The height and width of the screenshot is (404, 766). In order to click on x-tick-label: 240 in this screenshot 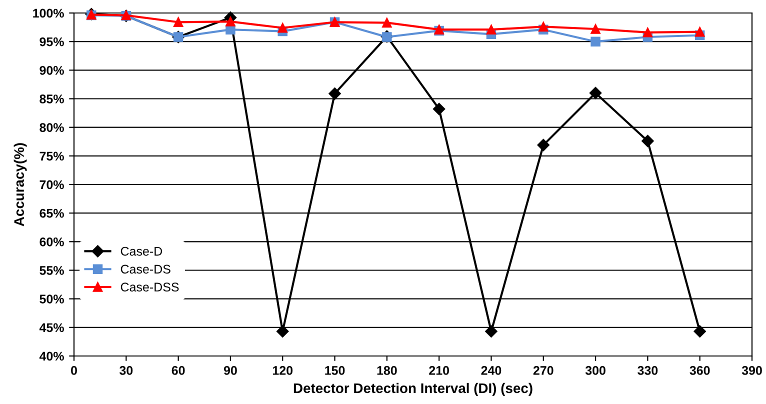, I will do `click(491, 370)`.